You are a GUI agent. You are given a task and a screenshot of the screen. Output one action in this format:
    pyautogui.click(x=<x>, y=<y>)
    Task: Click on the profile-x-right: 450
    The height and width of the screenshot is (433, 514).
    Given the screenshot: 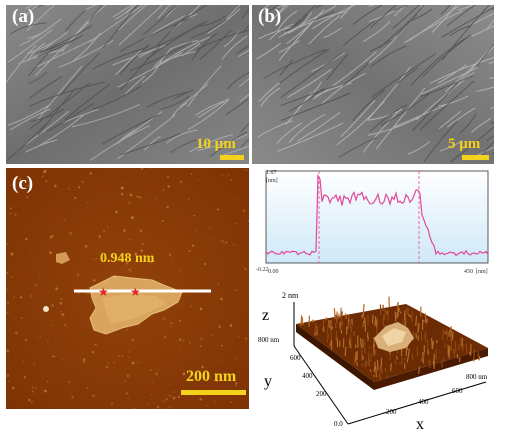 What is the action you would take?
    pyautogui.click(x=468, y=272)
    